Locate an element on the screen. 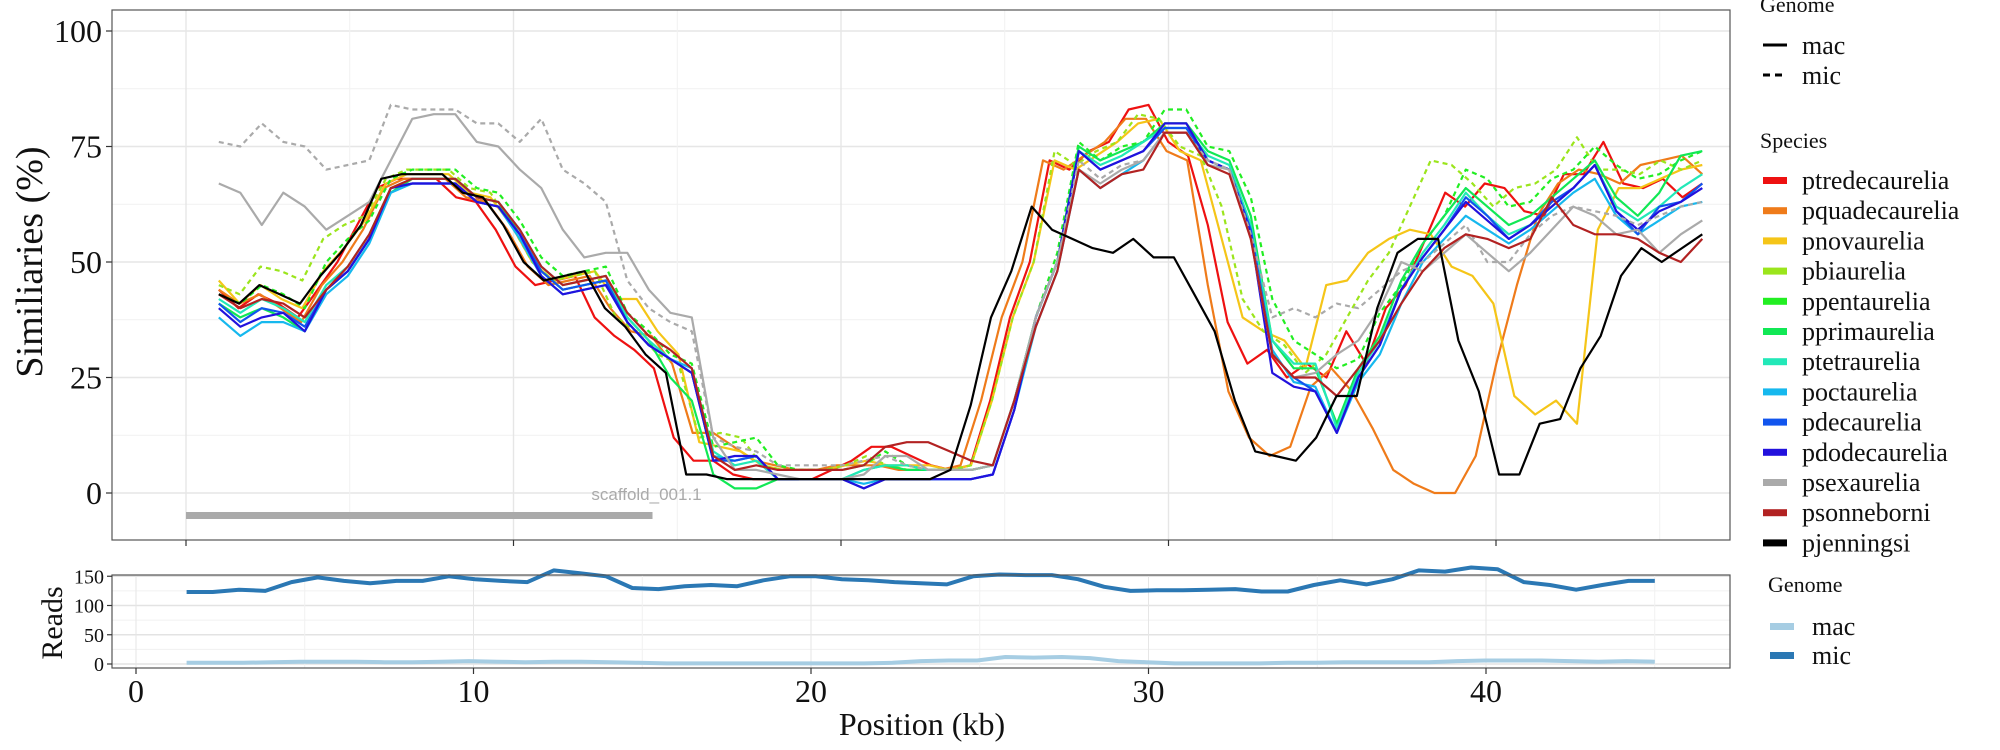 This screenshot has height=750, width=2000. similarity-x-ticks is located at coordinates (841, 543).